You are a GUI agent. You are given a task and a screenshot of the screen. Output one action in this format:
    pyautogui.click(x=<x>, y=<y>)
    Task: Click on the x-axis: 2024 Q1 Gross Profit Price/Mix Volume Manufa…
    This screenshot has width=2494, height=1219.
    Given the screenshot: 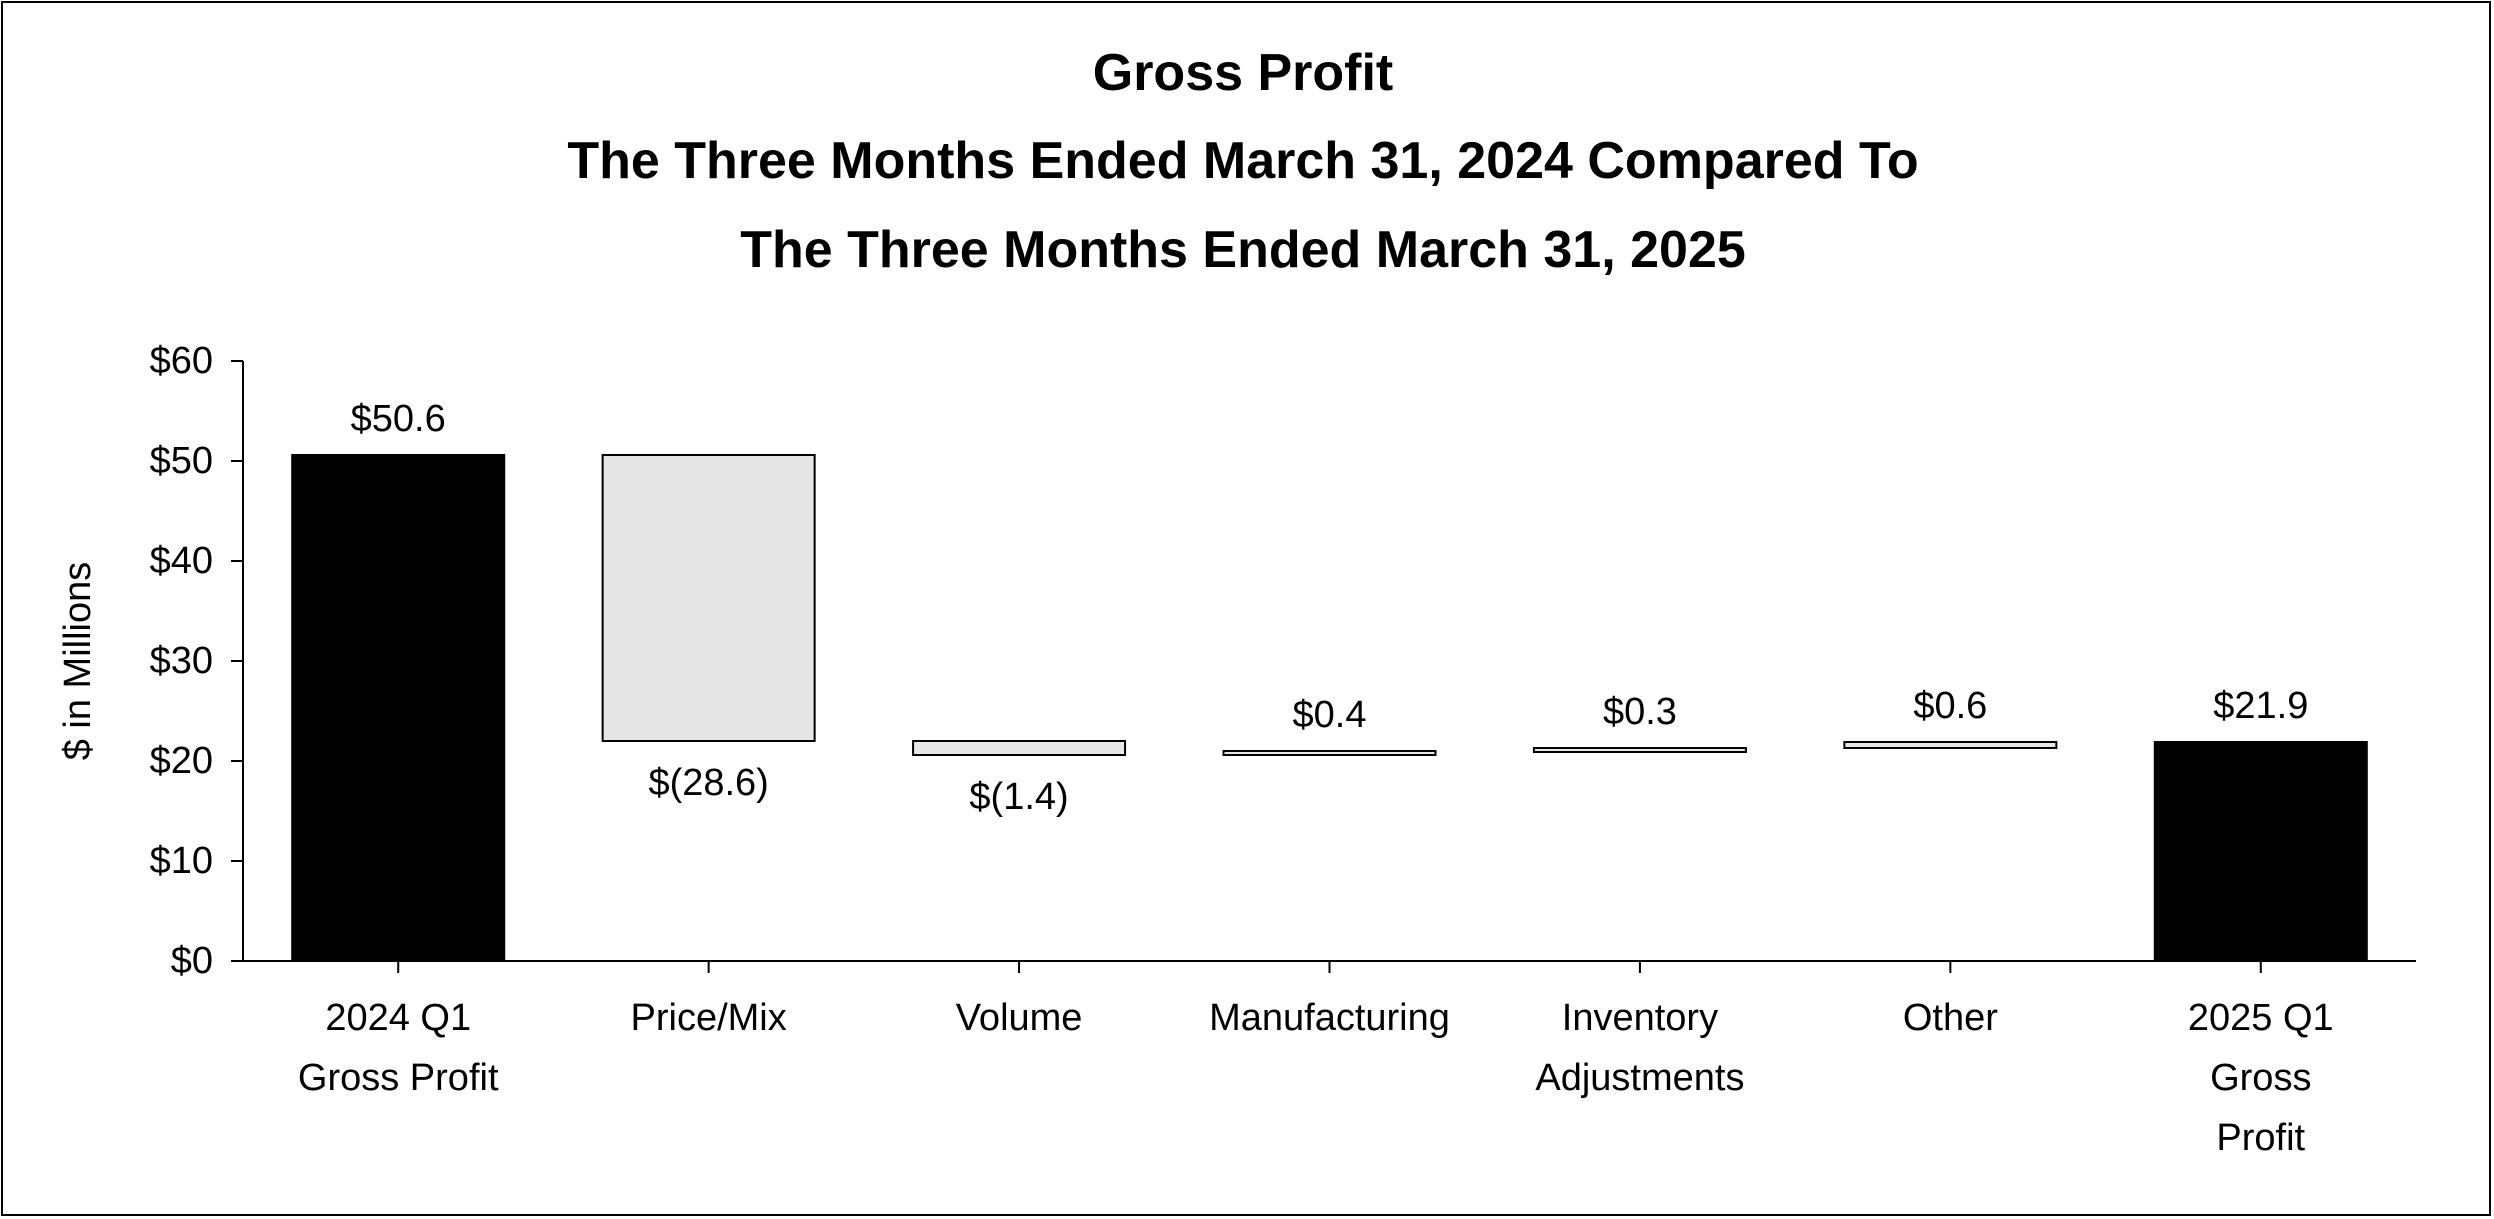 What is the action you would take?
    pyautogui.click(x=1329, y=1059)
    